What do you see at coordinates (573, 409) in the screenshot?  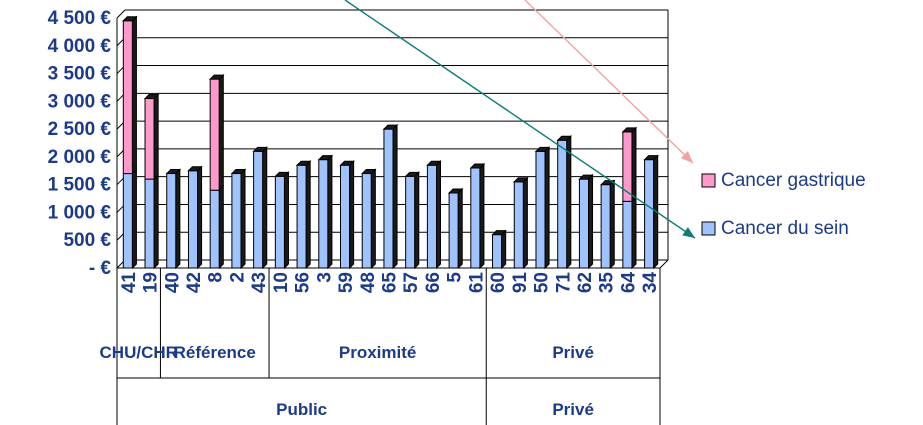 I see `group-label-level2: Privé` at bounding box center [573, 409].